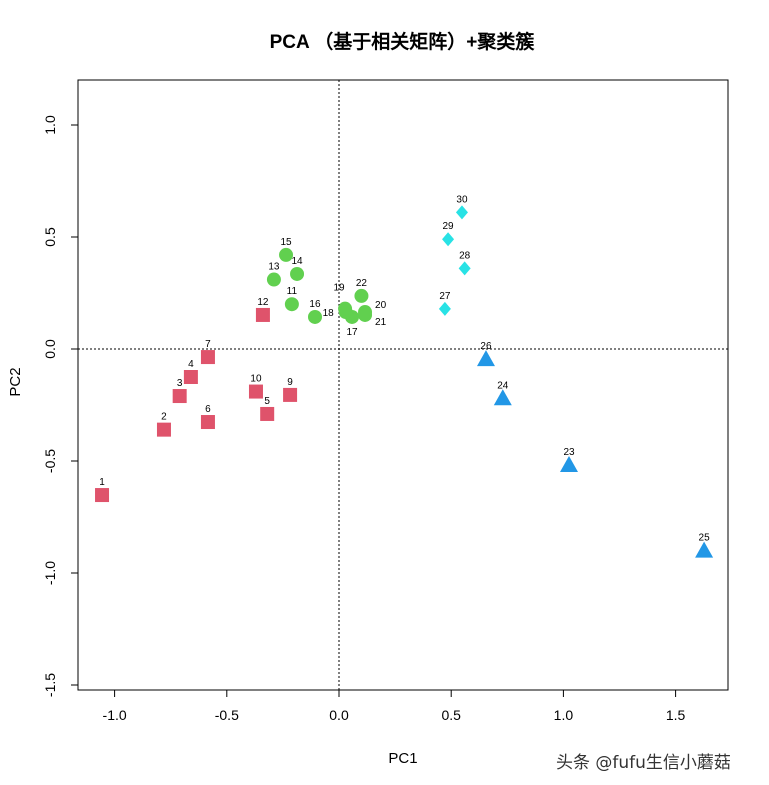  What do you see at coordinates (339, 715) in the screenshot?
I see `x-tick-label: 0.0` at bounding box center [339, 715].